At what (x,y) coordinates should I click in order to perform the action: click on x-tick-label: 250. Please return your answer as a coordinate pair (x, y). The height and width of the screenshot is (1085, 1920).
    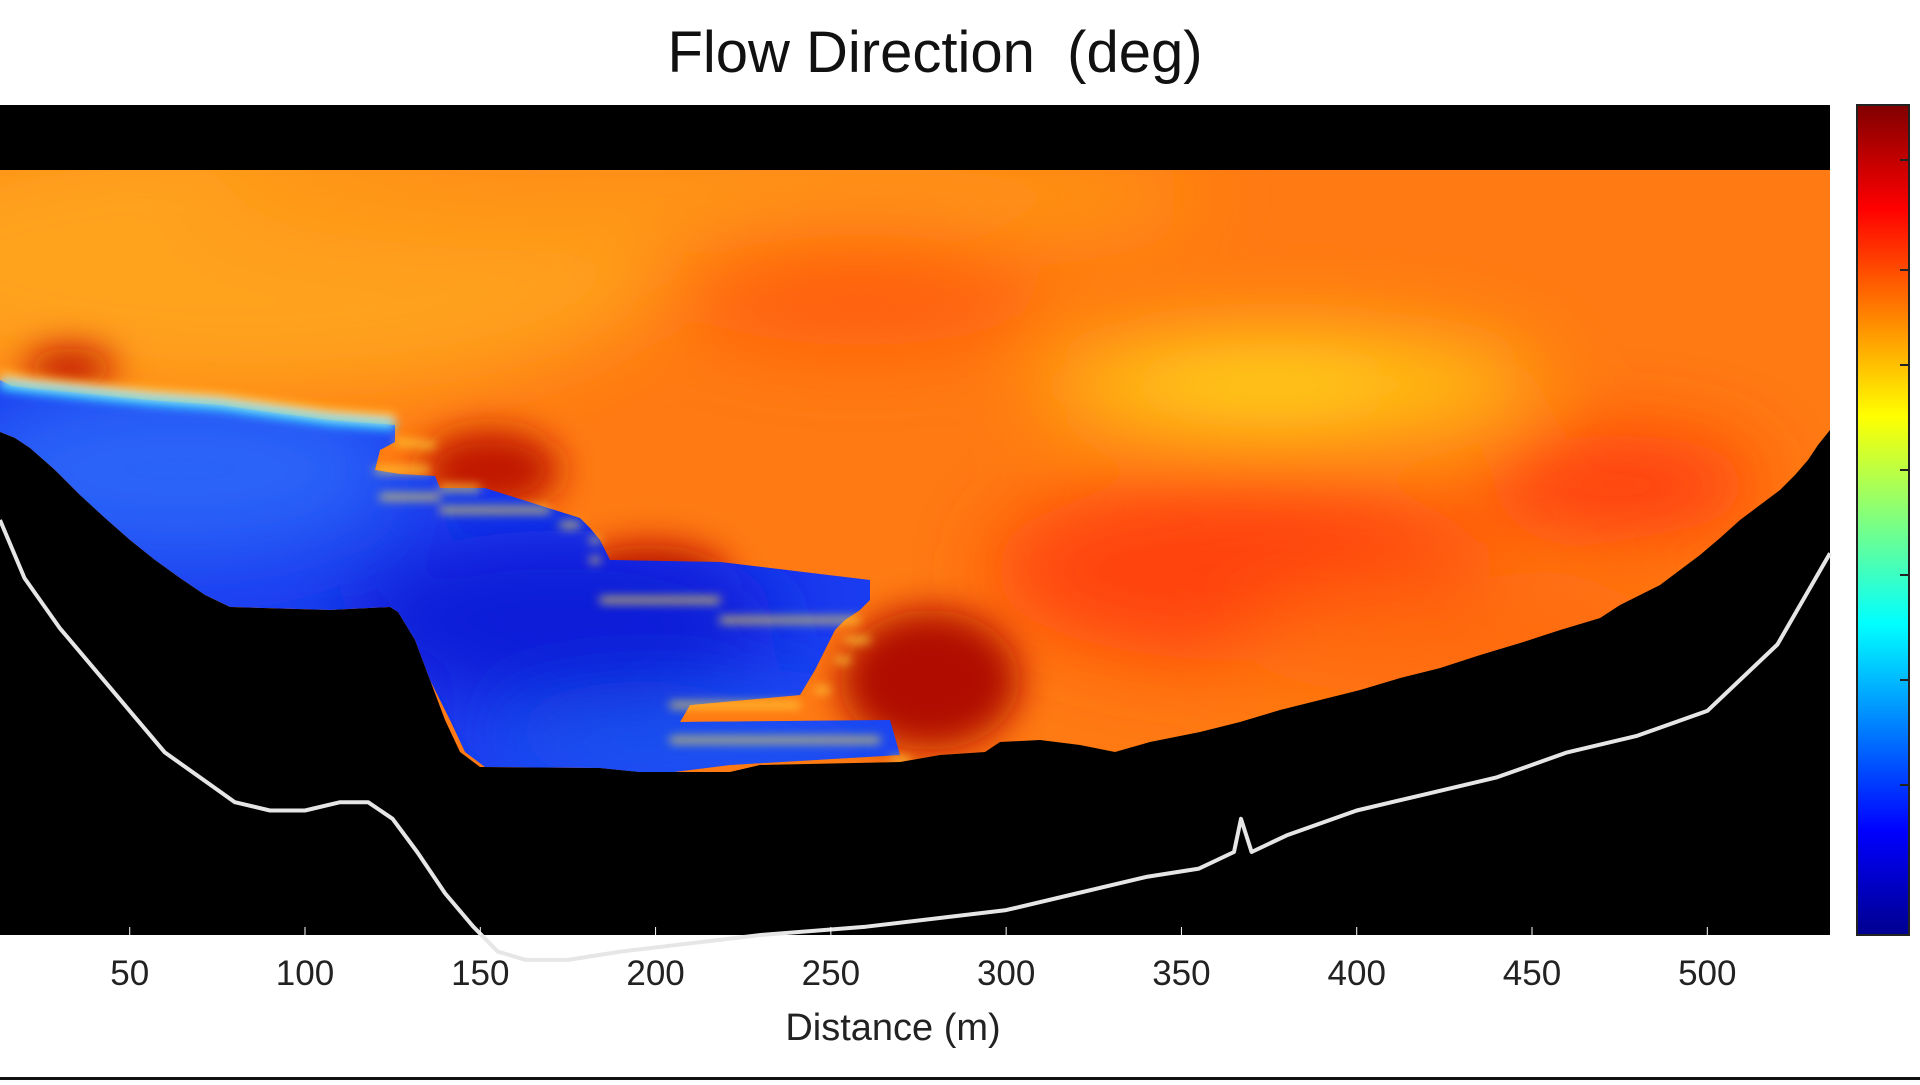
    Looking at the image, I should click on (831, 973).